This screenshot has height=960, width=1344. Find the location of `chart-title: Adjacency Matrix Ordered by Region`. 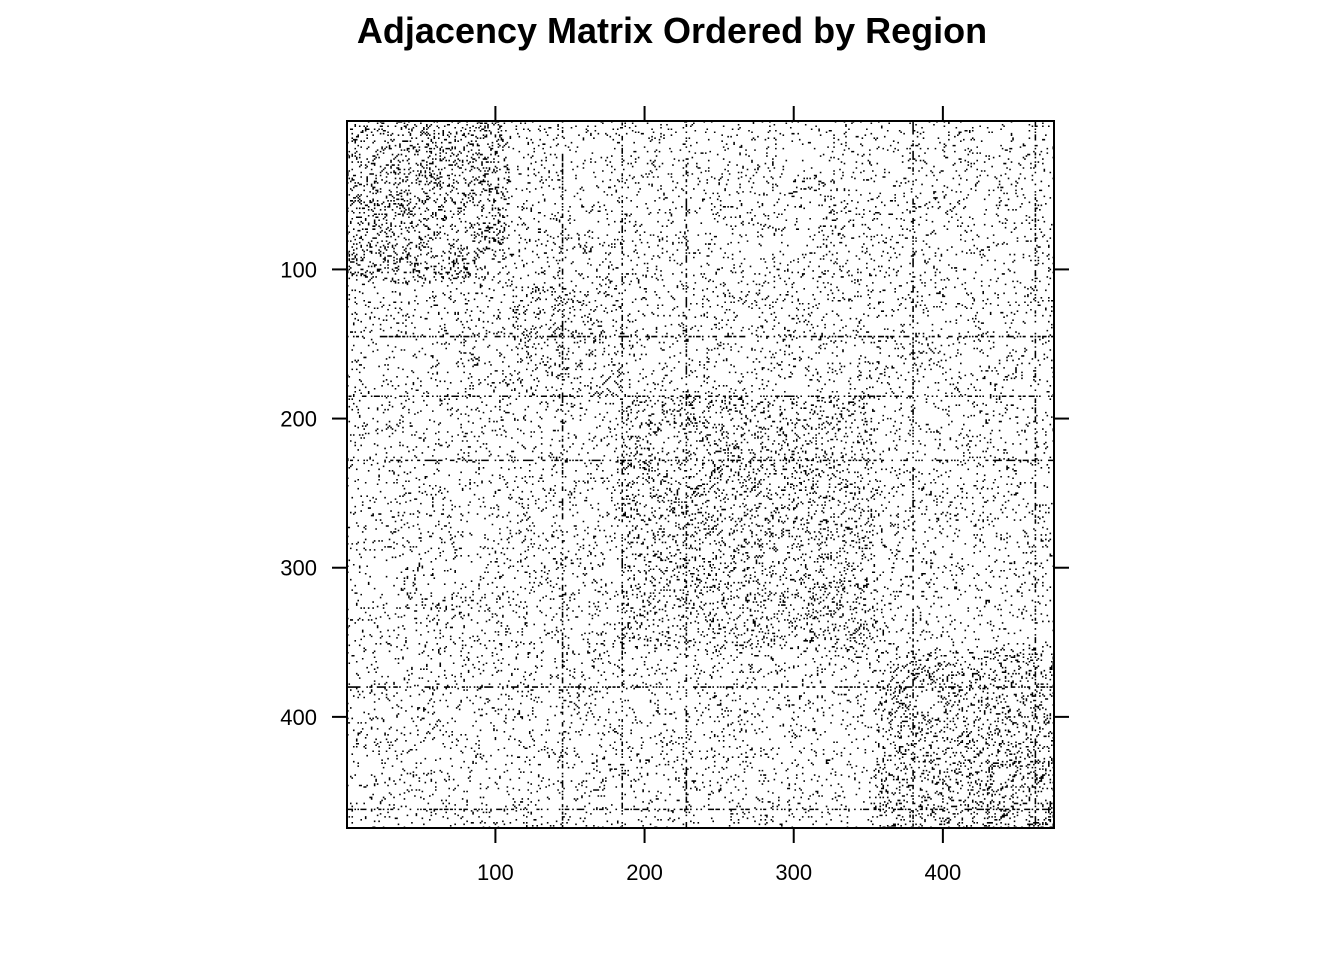

chart-title: Adjacency Matrix Ordered by Region is located at coordinates (672, 30).